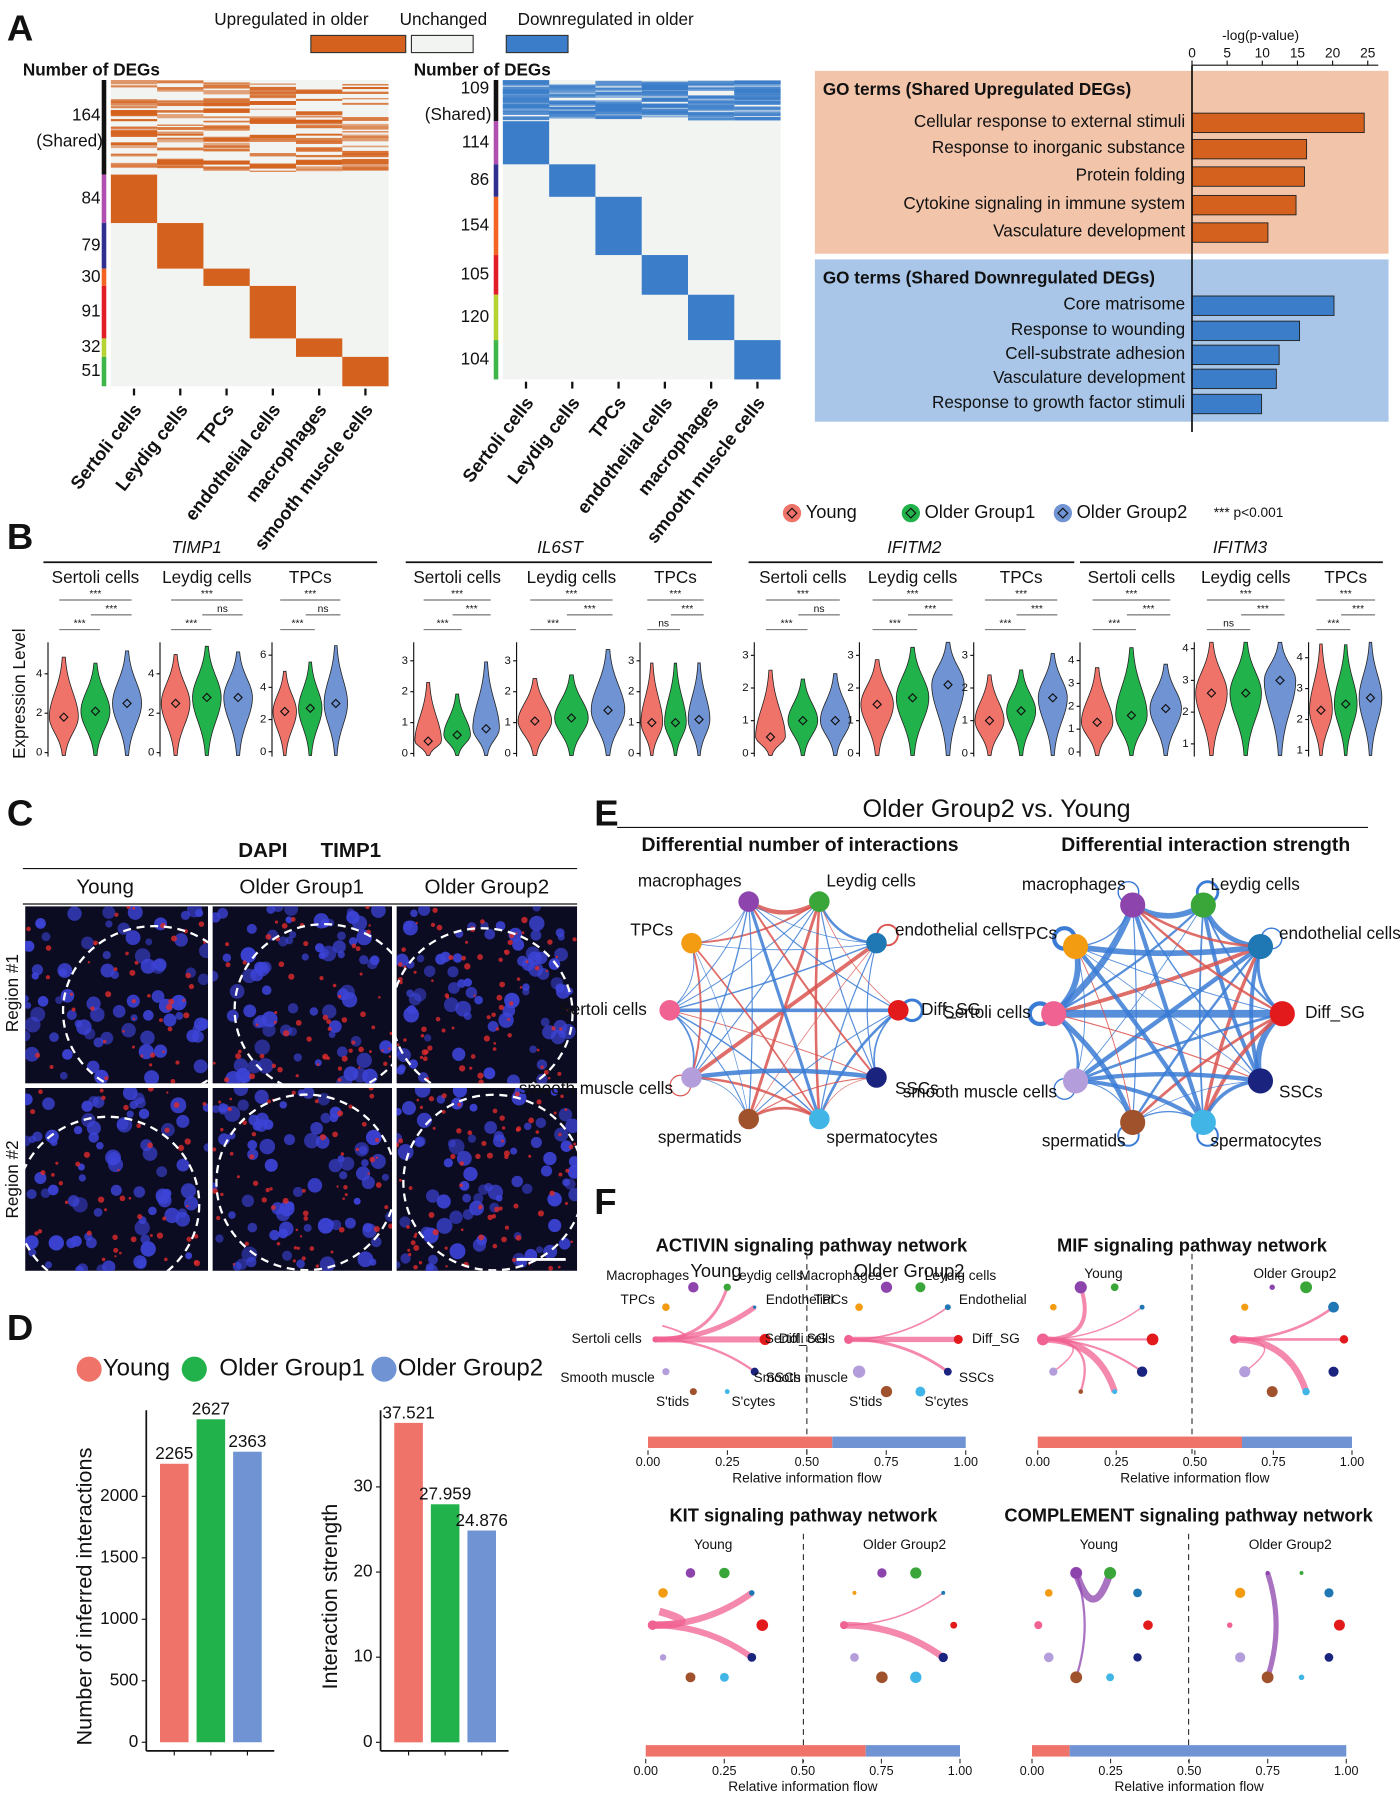 Image resolution: width=1400 pixels, height=1800 pixels. Describe the element at coordinates (870, 881) in the screenshot. I see `node-label: Leydig cells` at that location.